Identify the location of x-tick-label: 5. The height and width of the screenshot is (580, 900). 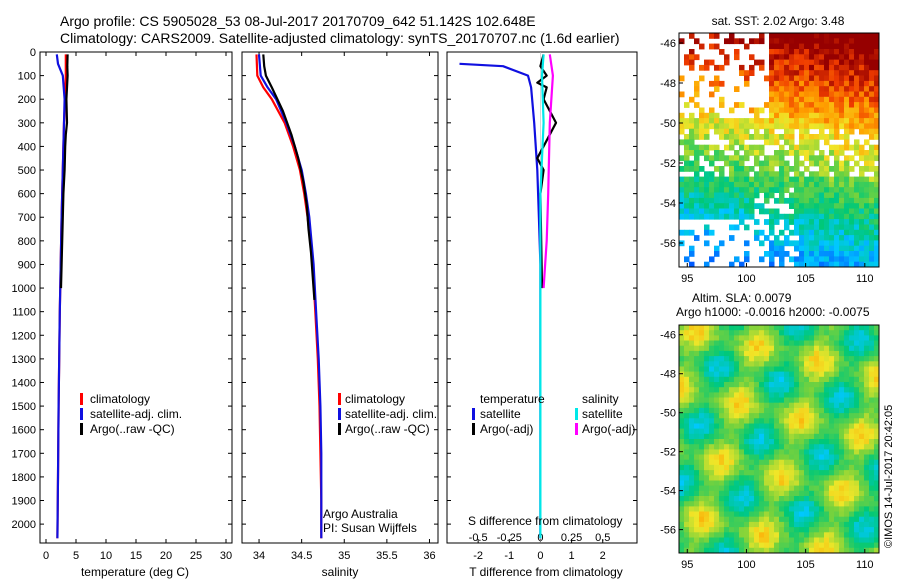
(76, 556).